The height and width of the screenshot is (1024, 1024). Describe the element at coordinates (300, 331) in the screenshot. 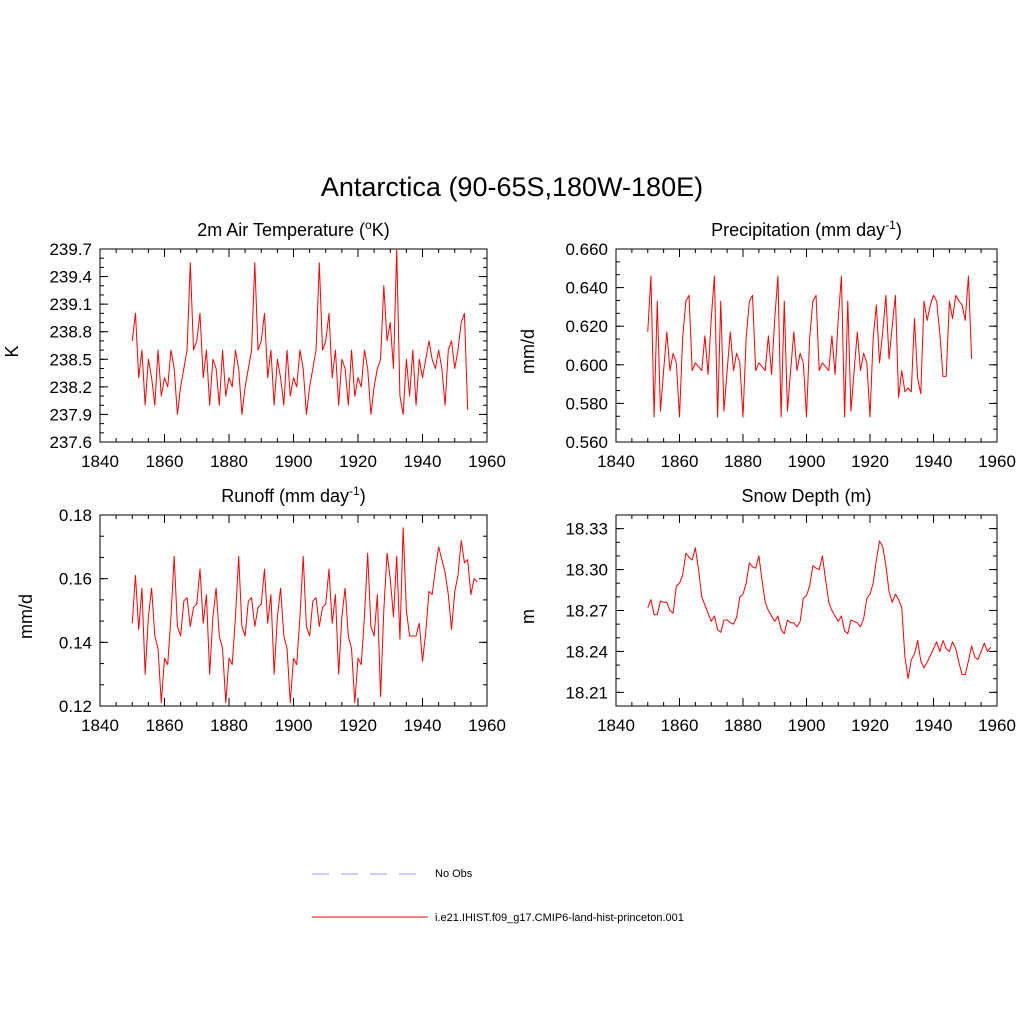

I see `temperature-series-line` at that location.